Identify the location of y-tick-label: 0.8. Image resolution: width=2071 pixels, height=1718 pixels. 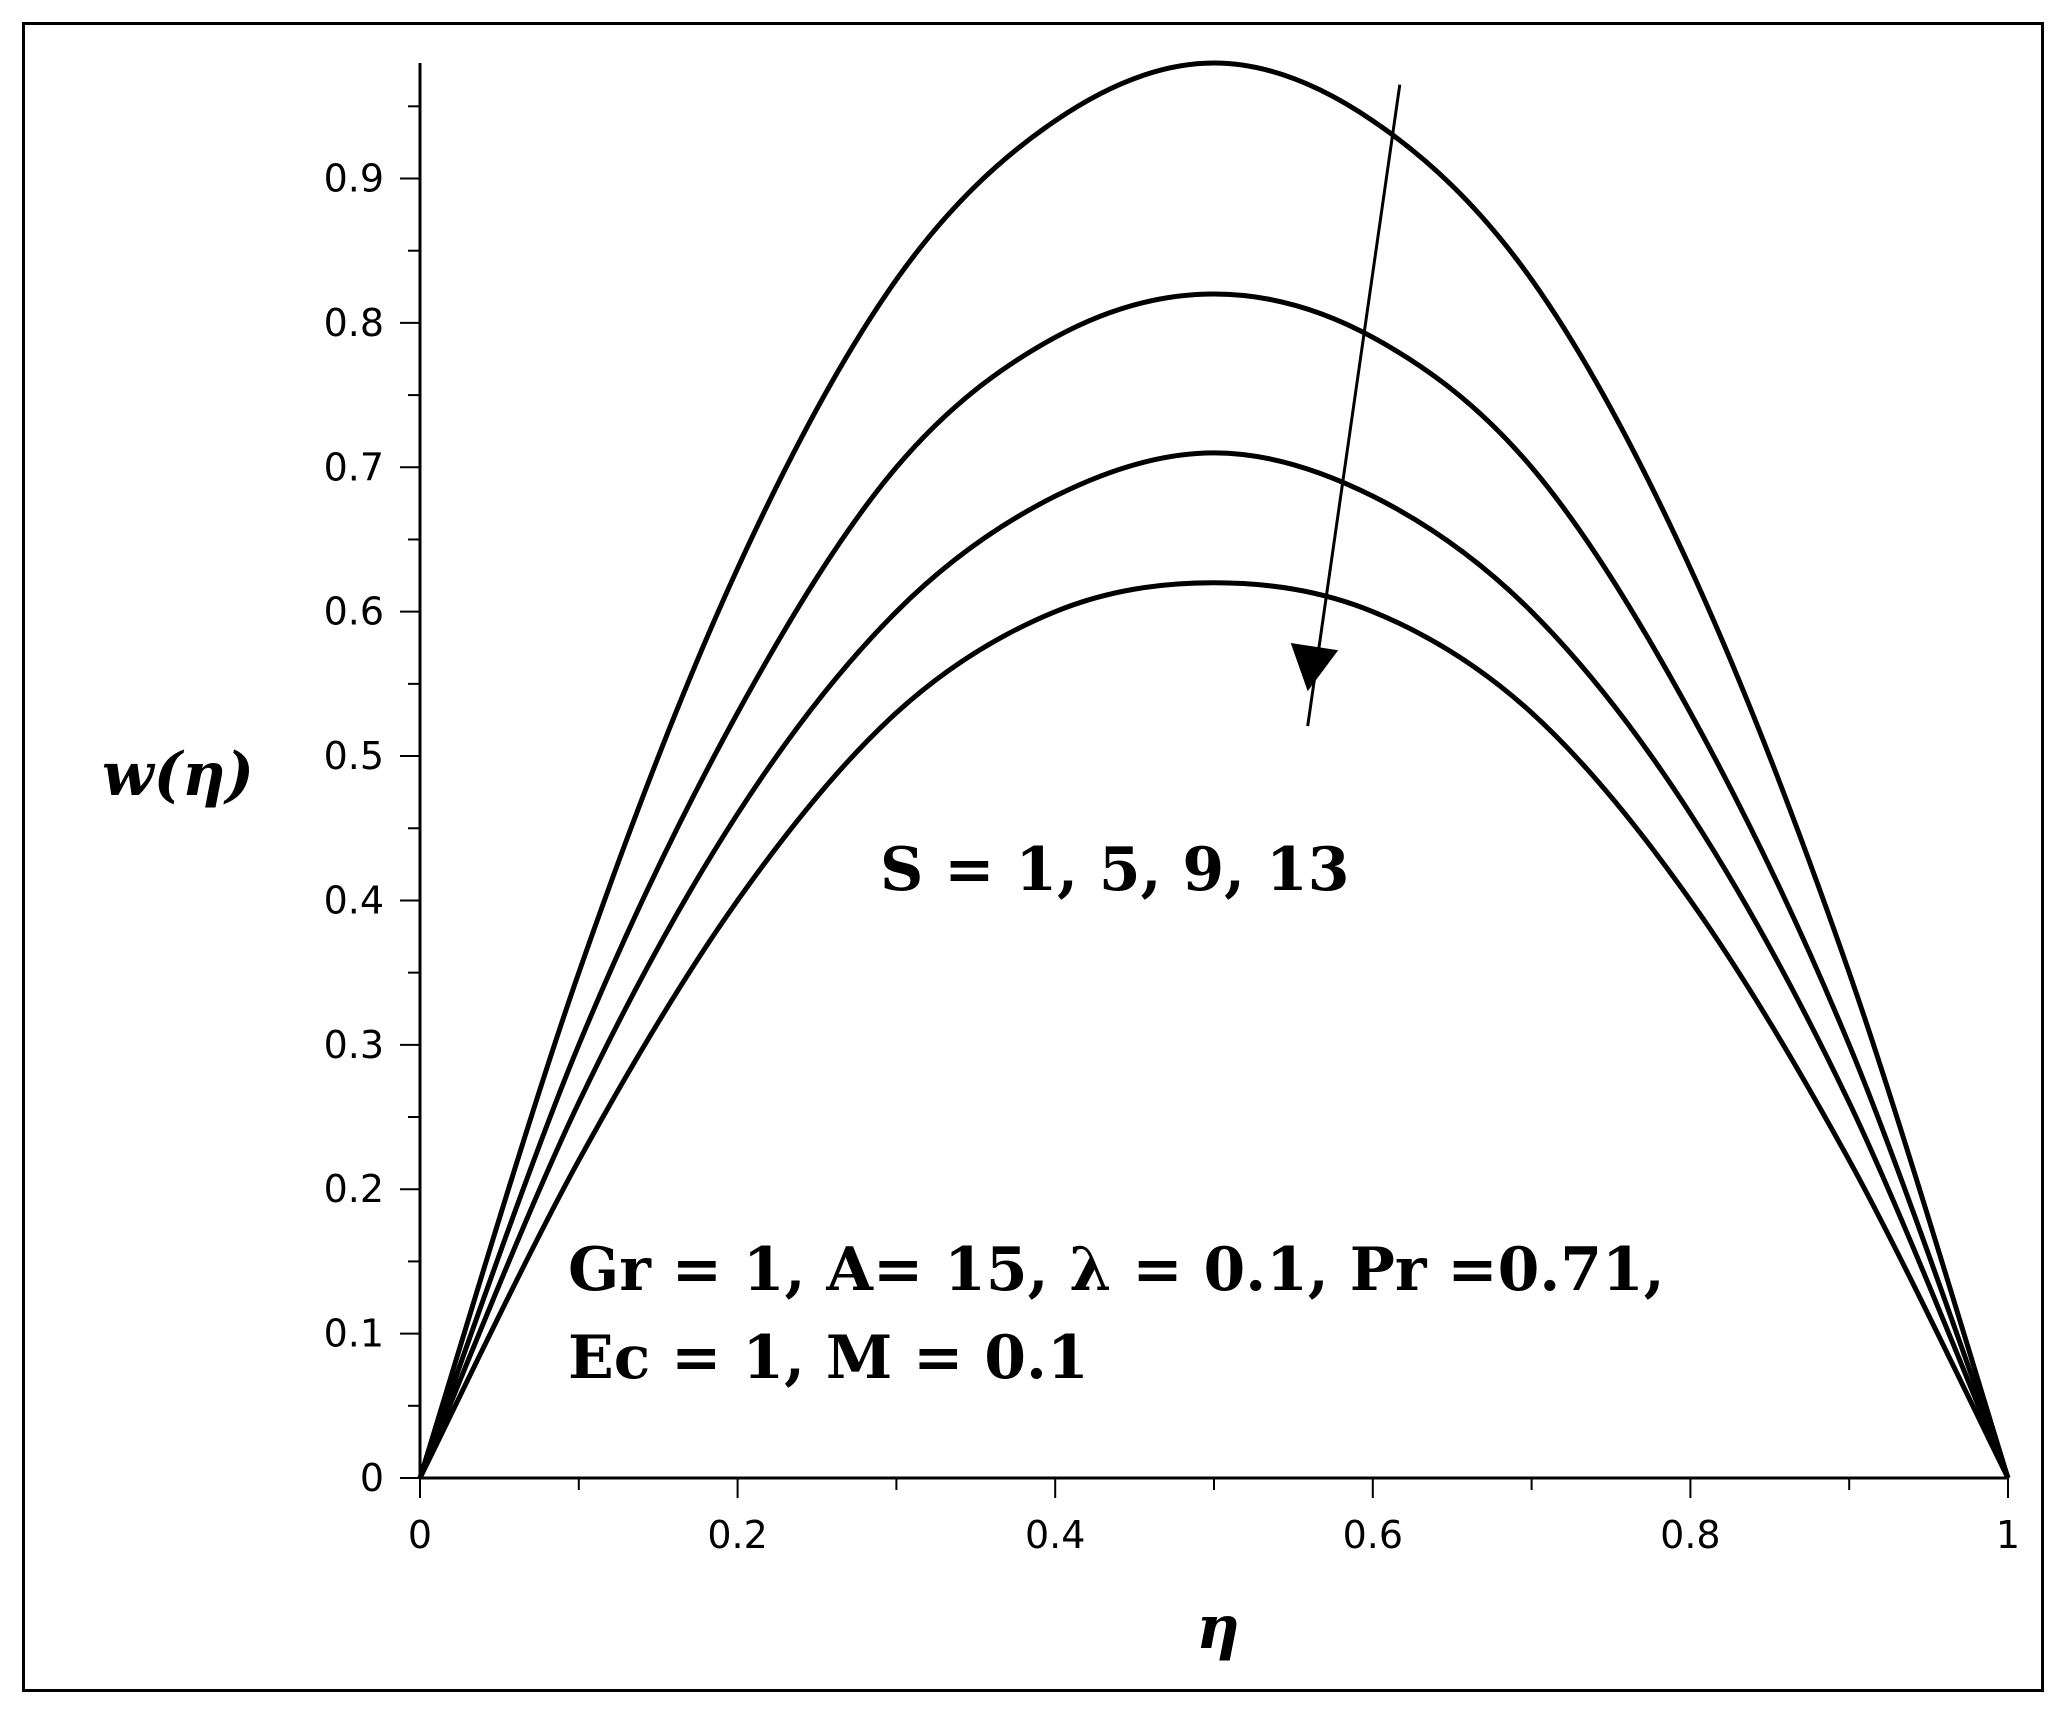
(354, 323).